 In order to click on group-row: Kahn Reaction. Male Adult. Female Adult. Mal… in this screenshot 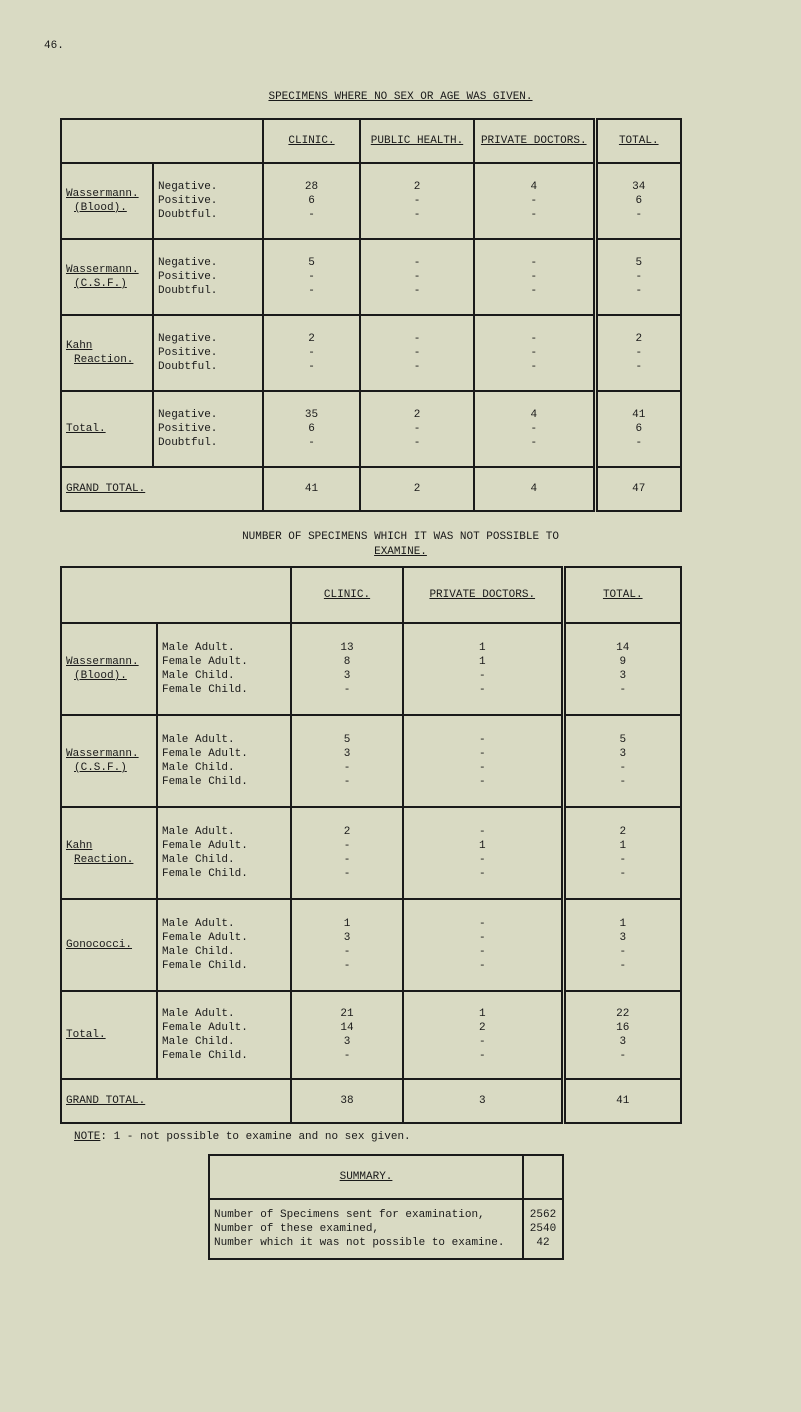, I will do `click(371, 853)`.